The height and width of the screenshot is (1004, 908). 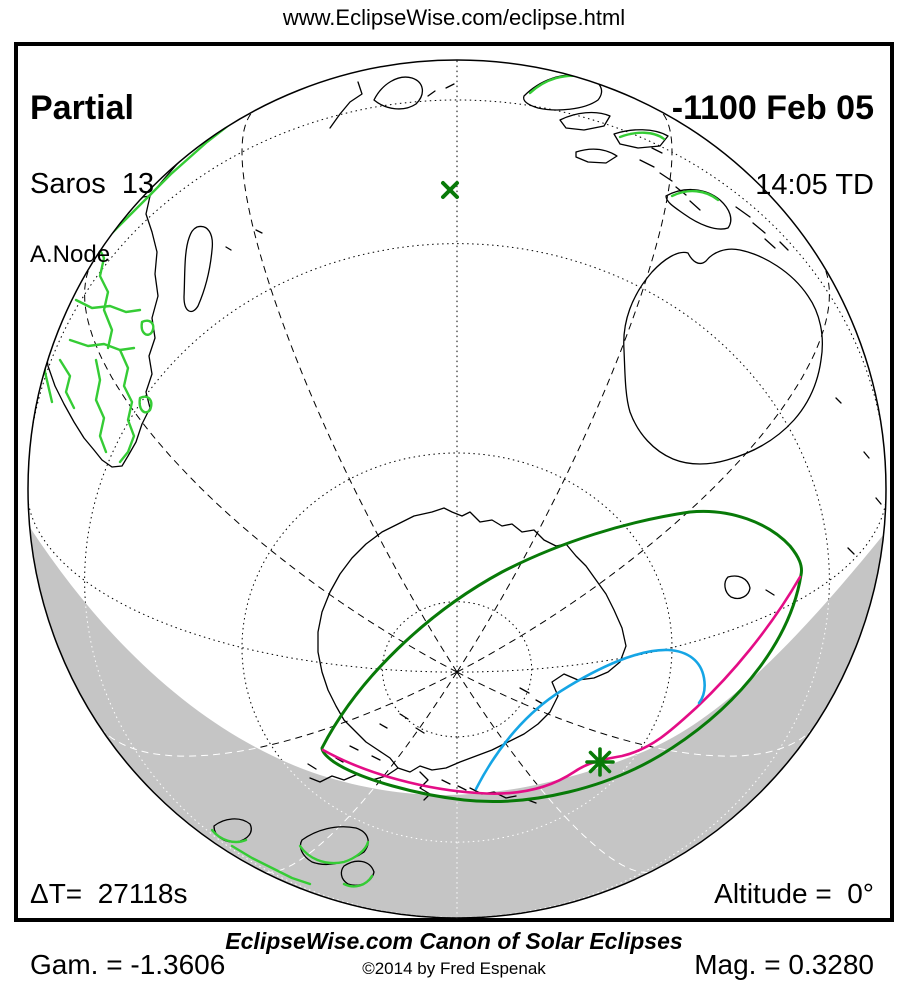 What do you see at coordinates (642, 136) in the screenshot?
I see `borneo-highlight` at bounding box center [642, 136].